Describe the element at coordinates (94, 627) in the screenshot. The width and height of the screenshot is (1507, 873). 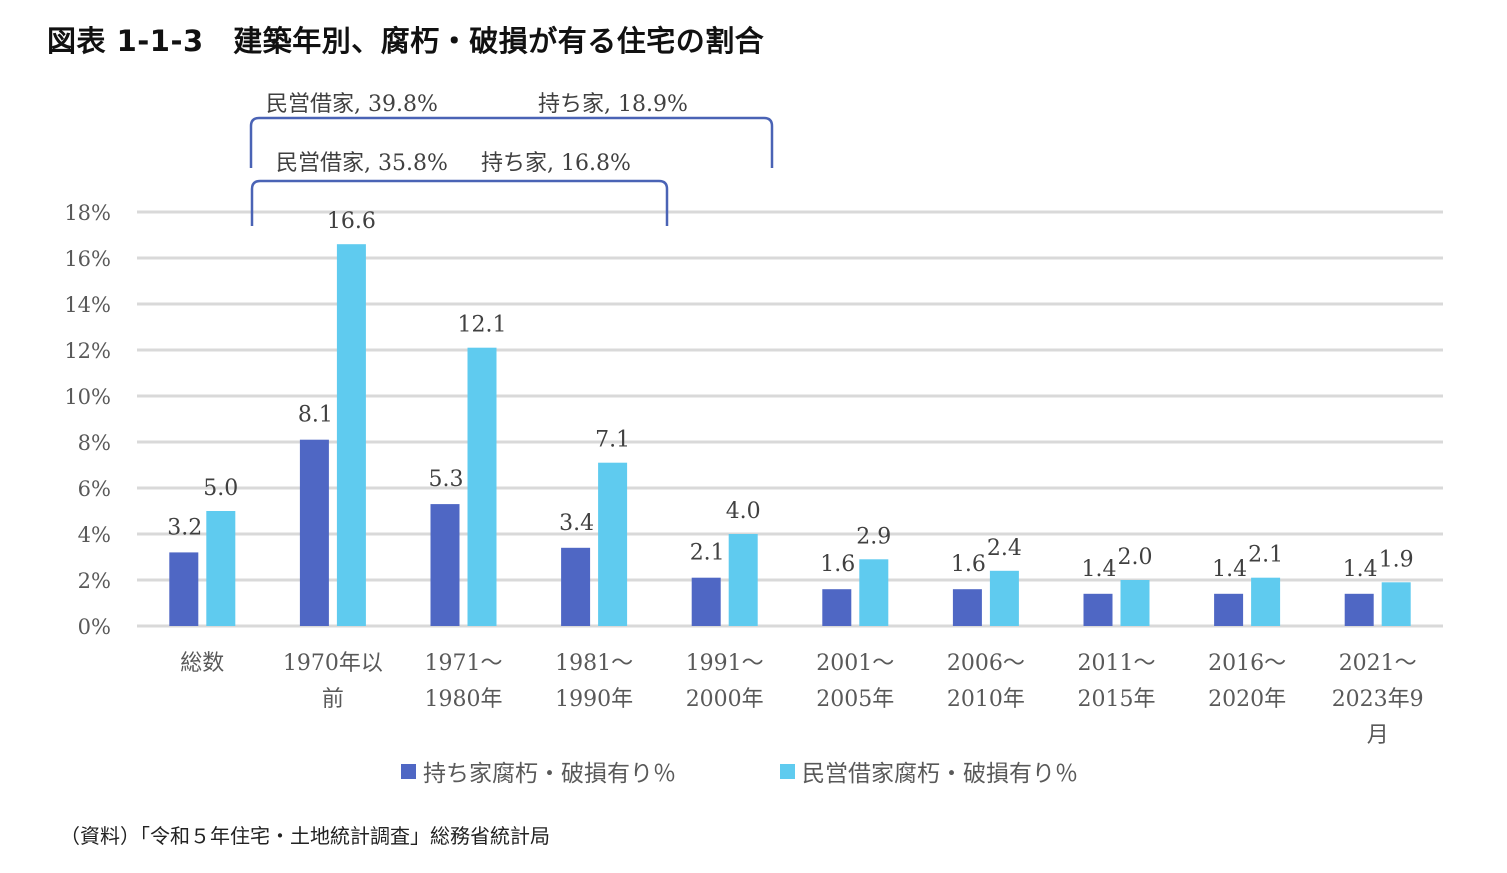
I see `y-tick-label: 0%` at that location.